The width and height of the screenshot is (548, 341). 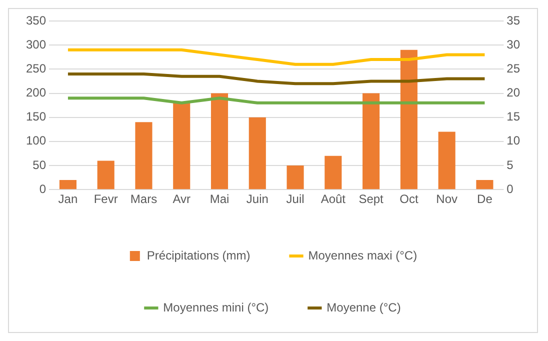 What do you see at coordinates (39, 165) in the screenshot?
I see `y-tick-label: 50` at bounding box center [39, 165].